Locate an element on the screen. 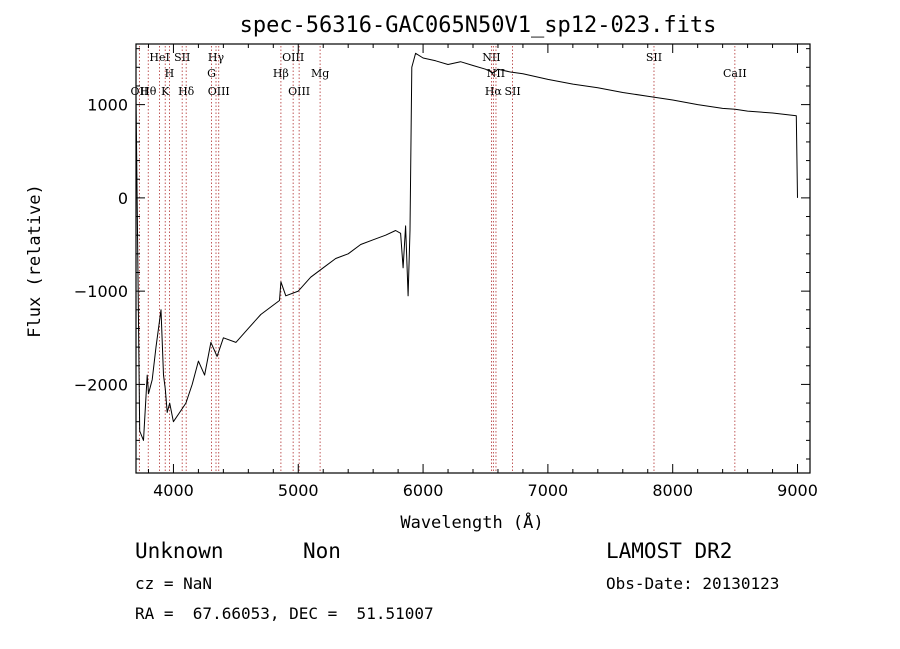 This screenshot has width=900, height=649. observation-date: Obs-Date: 20130123 is located at coordinates (693, 583).